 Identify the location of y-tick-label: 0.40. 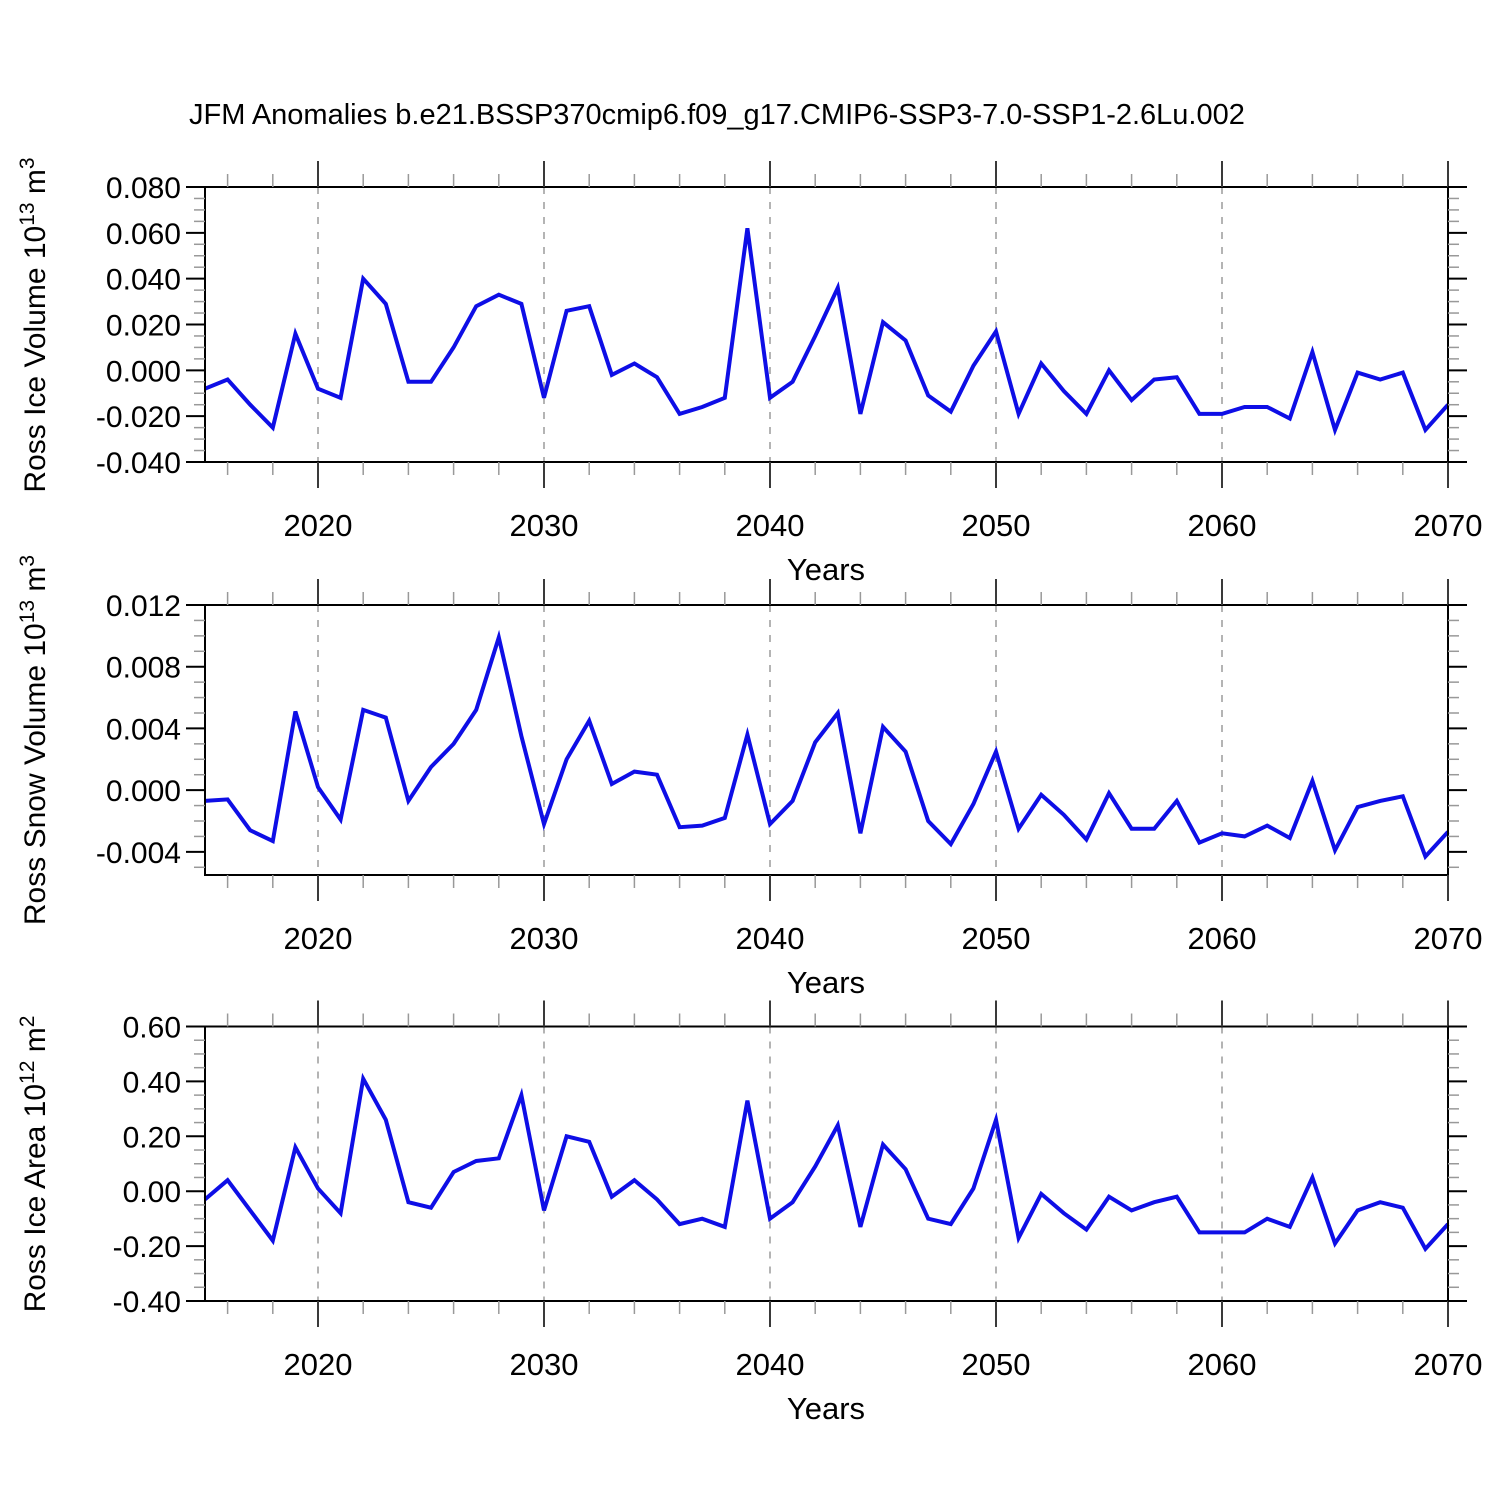
(152, 1082).